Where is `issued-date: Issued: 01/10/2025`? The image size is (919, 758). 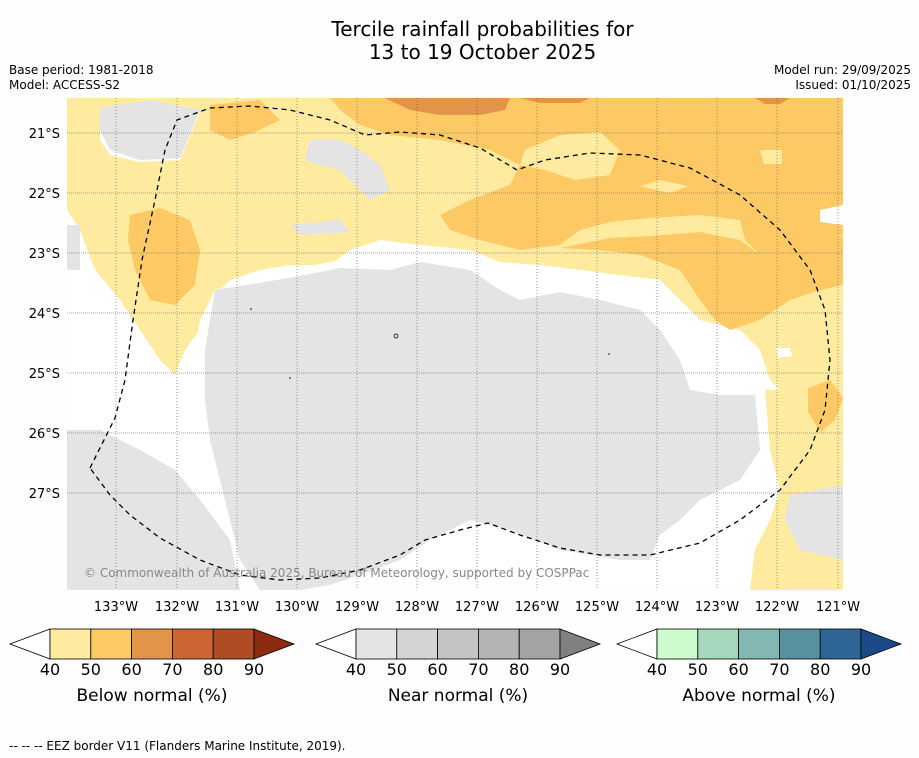 issued-date: Issued: 01/10/2025 is located at coordinates (853, 85).